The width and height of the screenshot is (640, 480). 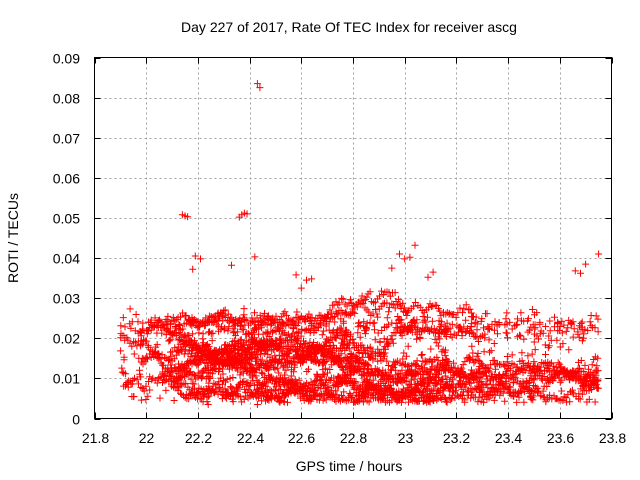 What do you see at coordinates (66, 379) in the screenshot?
I see `y-tick-label: 0.01` at bounding box center [66, 379].